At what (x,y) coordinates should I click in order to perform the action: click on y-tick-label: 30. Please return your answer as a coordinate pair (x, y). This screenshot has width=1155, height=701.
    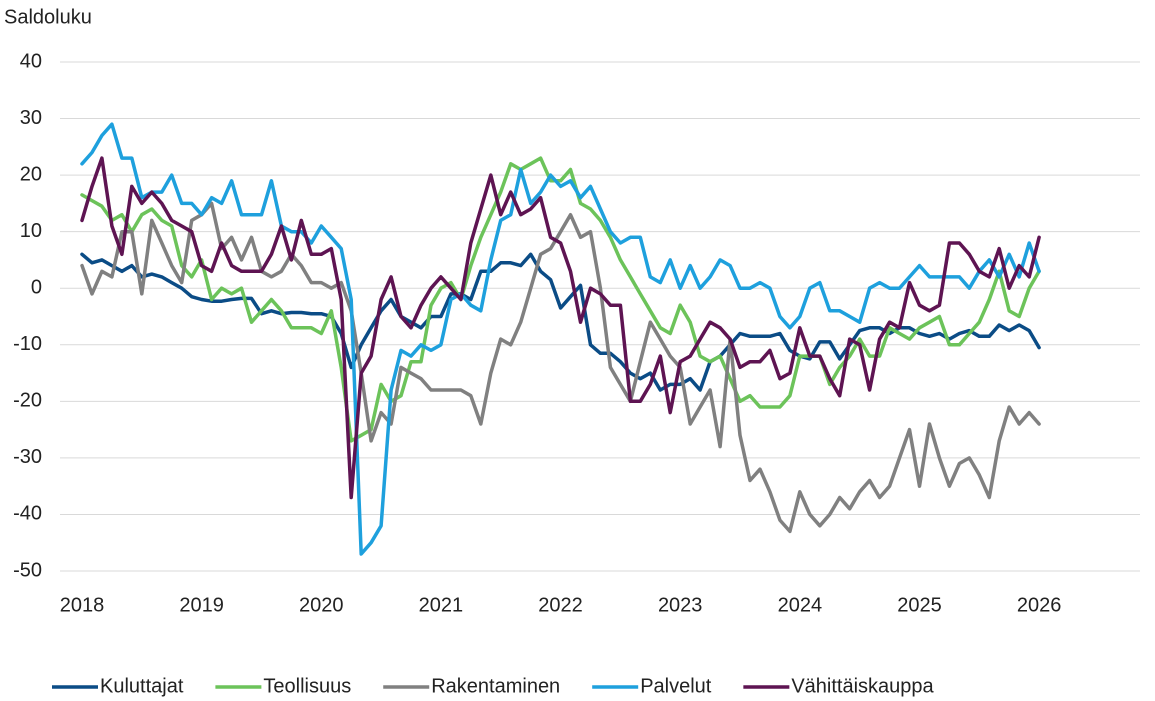
    Looking at the image, I should click on (31, 118).